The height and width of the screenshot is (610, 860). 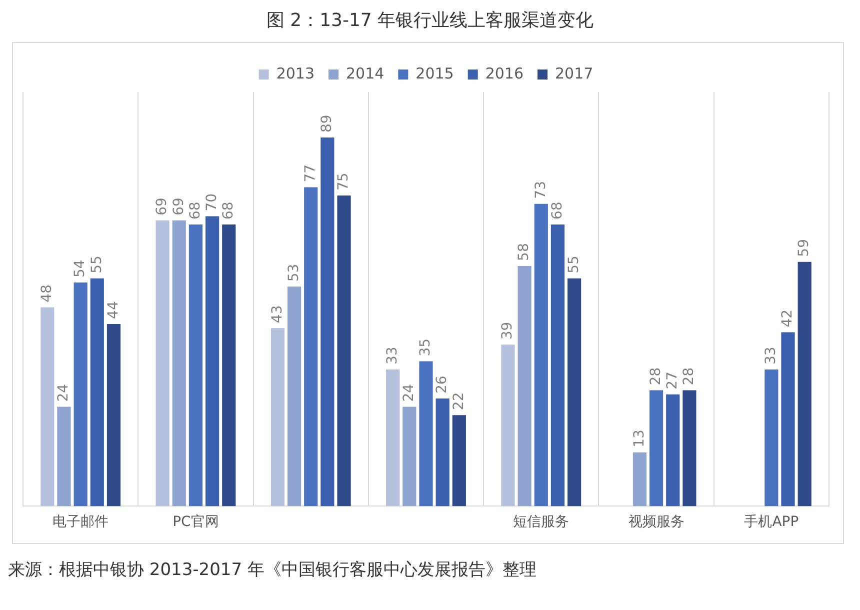 I want to click on data-label: 22, so click(x=458, y=401).